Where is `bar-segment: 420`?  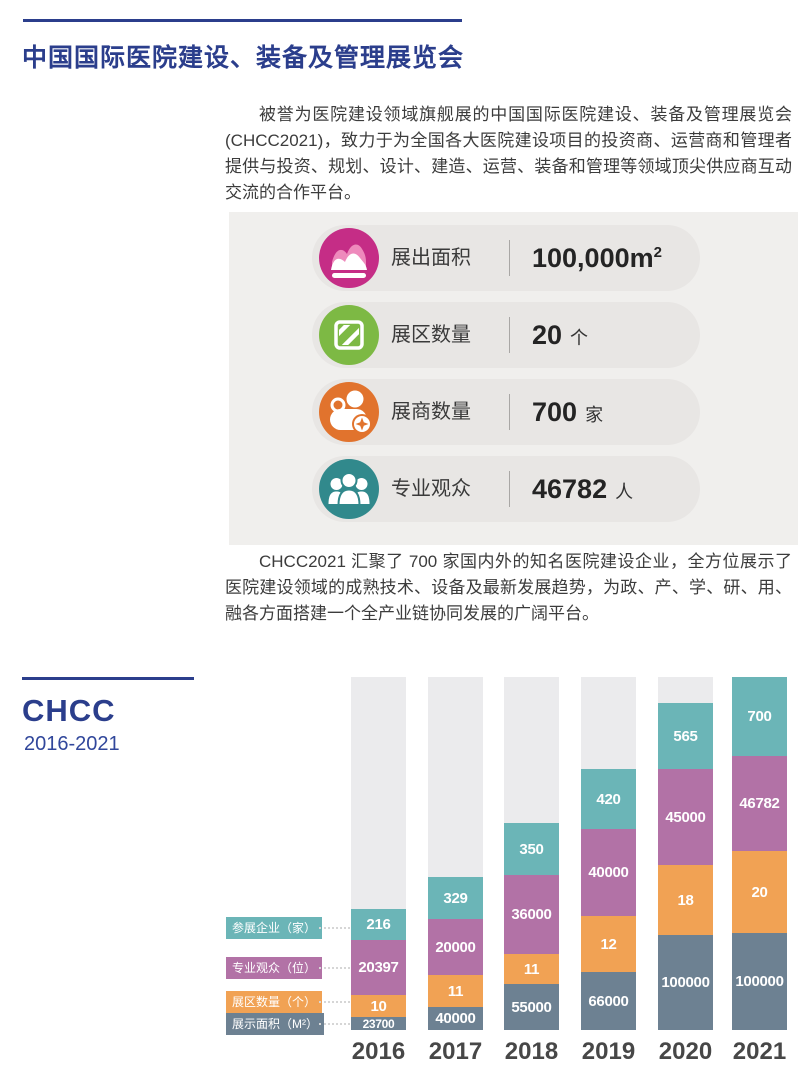 bar-segment: 420 is located at coordinates (608, 799).